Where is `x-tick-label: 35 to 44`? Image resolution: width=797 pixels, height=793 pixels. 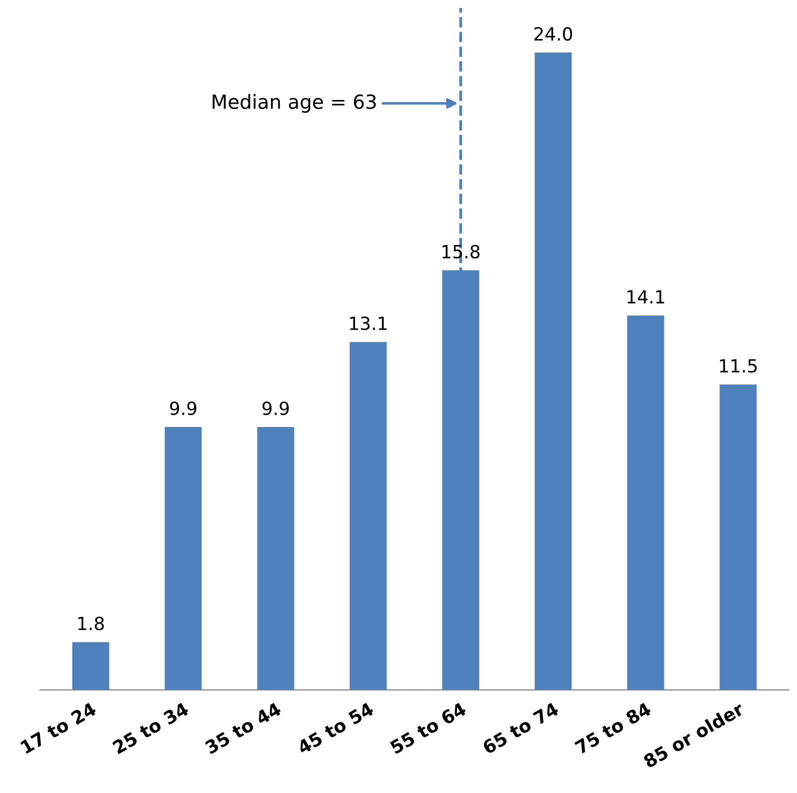 x-tick-label: 35 to 44 is located at coordinates (243, 728).